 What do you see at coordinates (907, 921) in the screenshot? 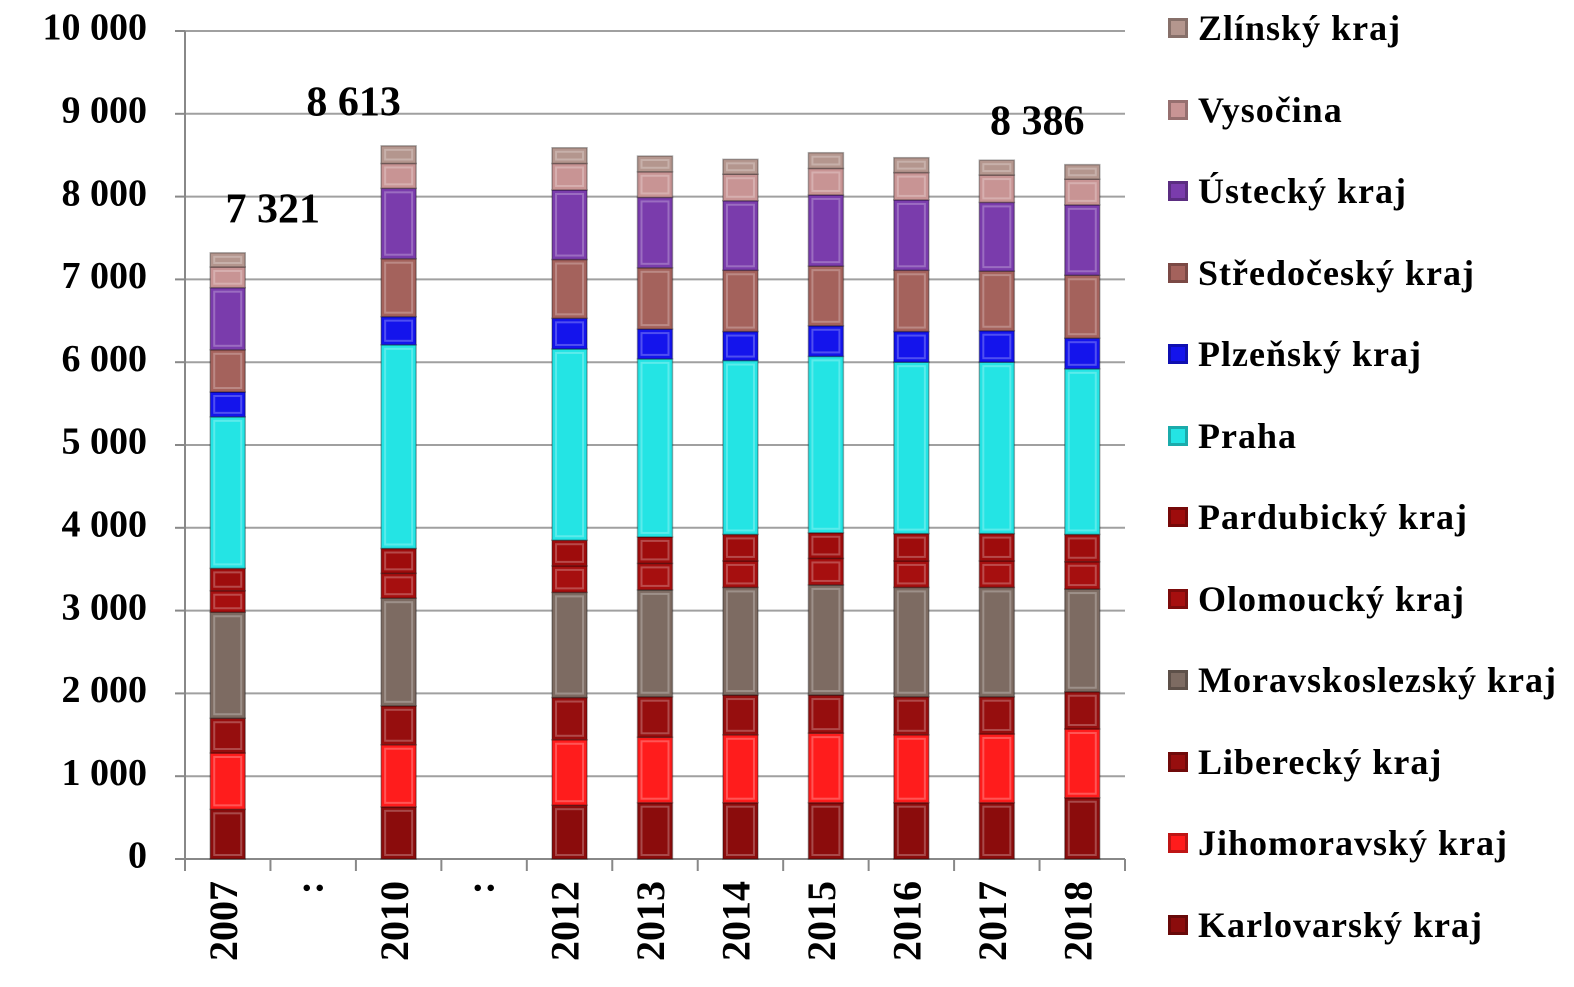
I see `x-tick-label: 2016` at bounding box center [907, 921].